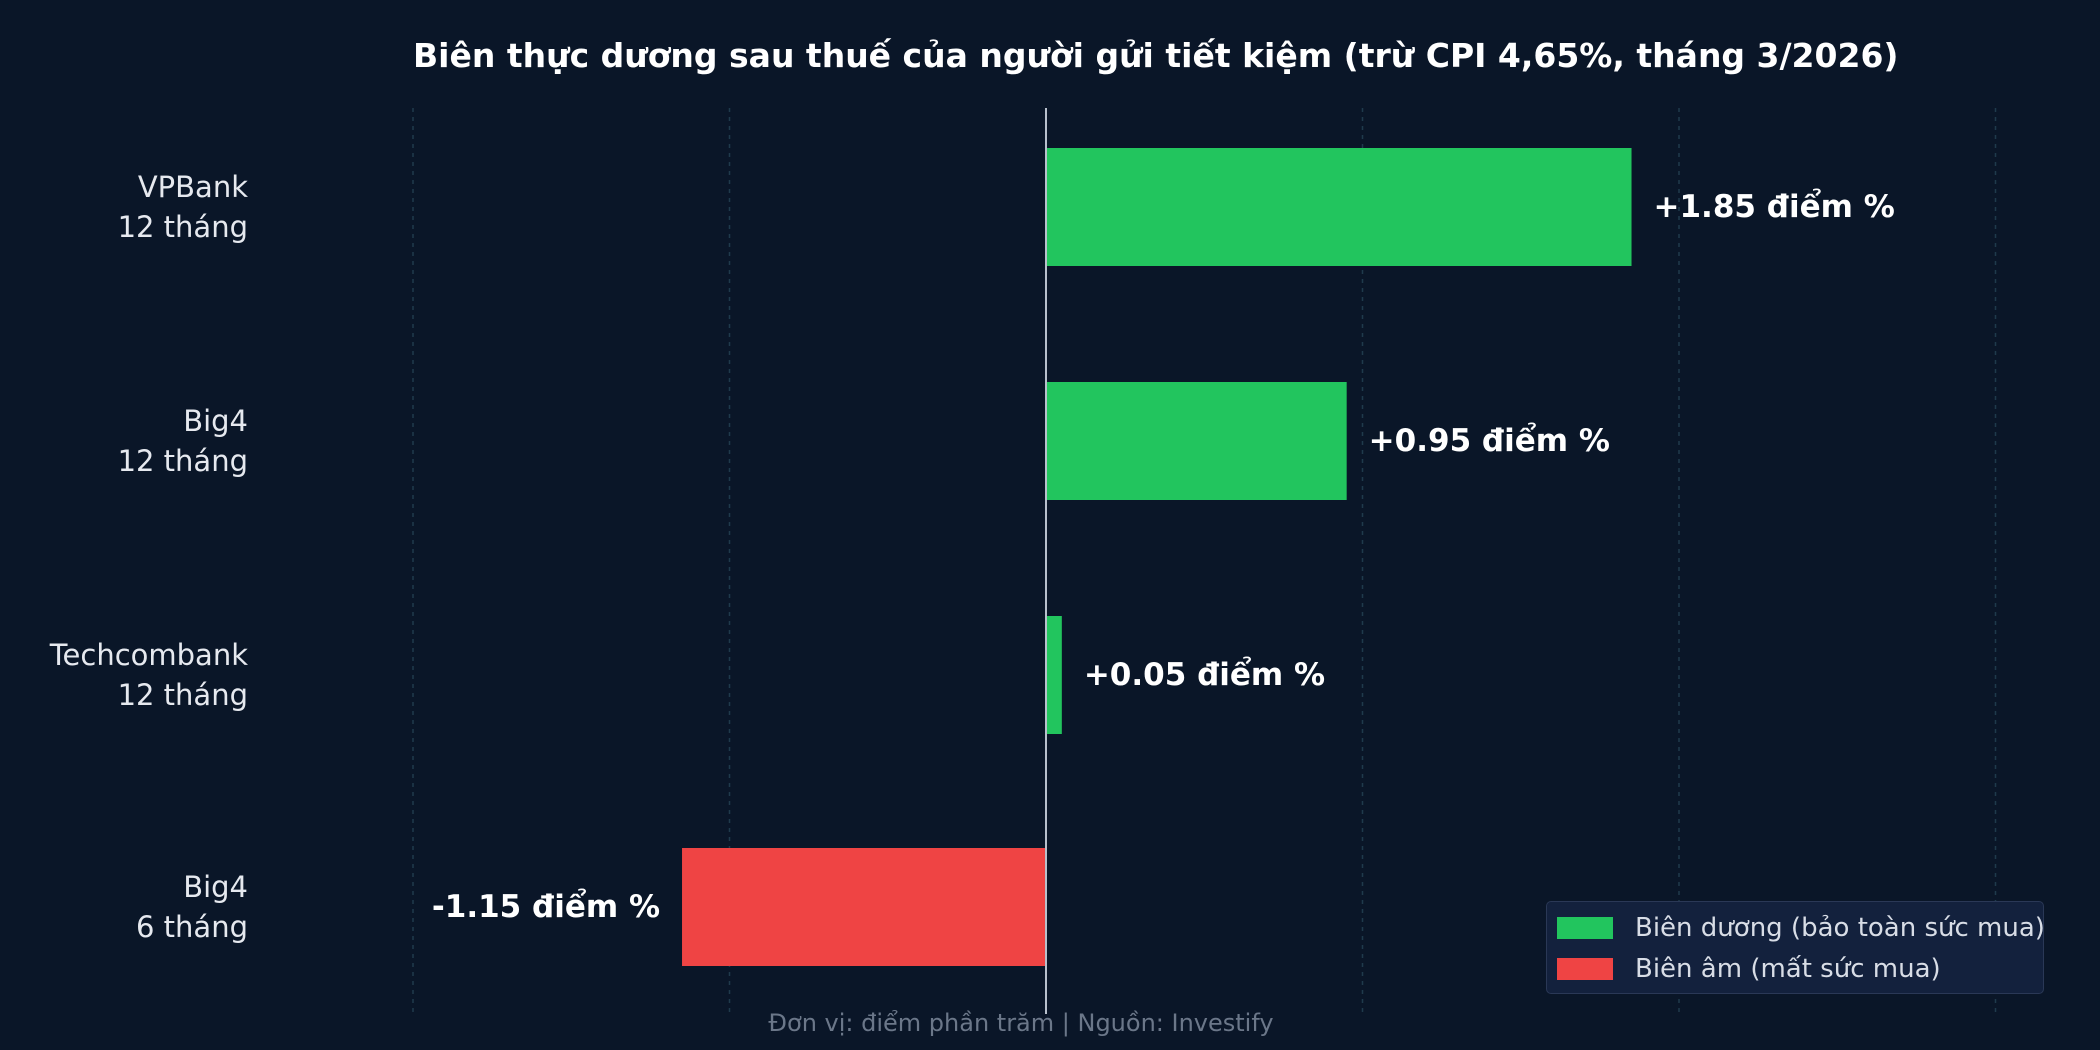  Describe the element at coordinates (192, 907) in the screenshot. I see `category-label-3: Big4 6 tháng` at that location.